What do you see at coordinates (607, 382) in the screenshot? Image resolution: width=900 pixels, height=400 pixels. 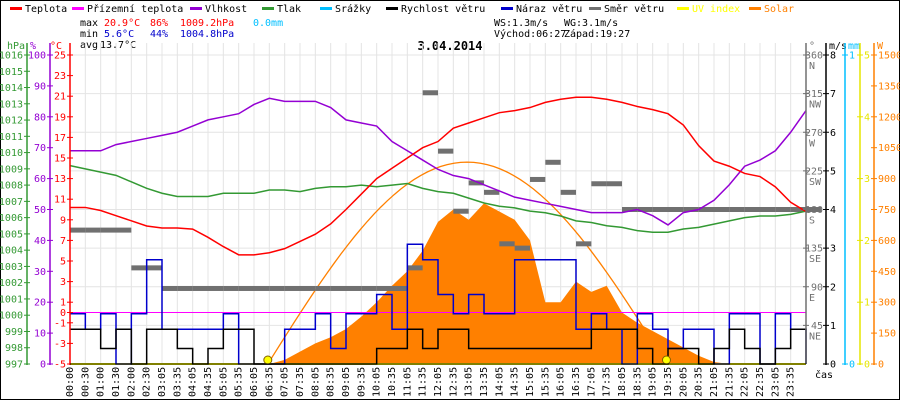 I see `time-tick-label: 17:35` at bounding box center [607, 382].